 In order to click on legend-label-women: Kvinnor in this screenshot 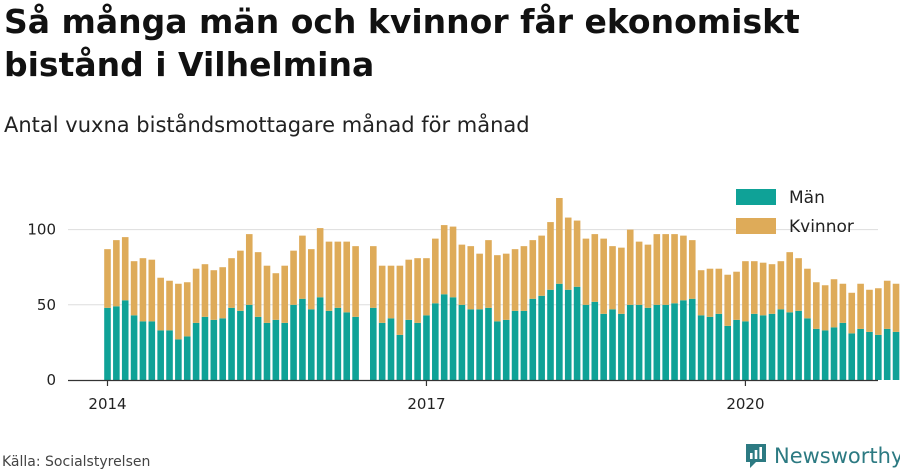, I will do `click(821, 227)`.